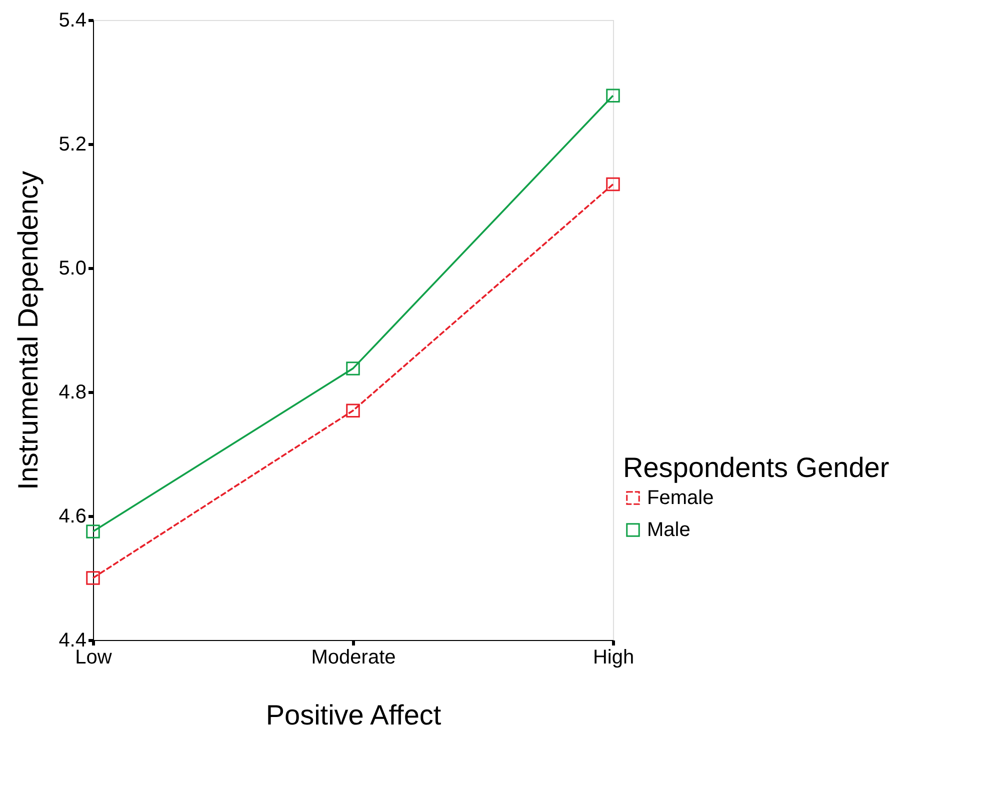 This screenshot has height=809, width=1000. Describe the element at coordinates (72, 269) in the screenshot. I see `y-tick-label: 5.0` at that location.